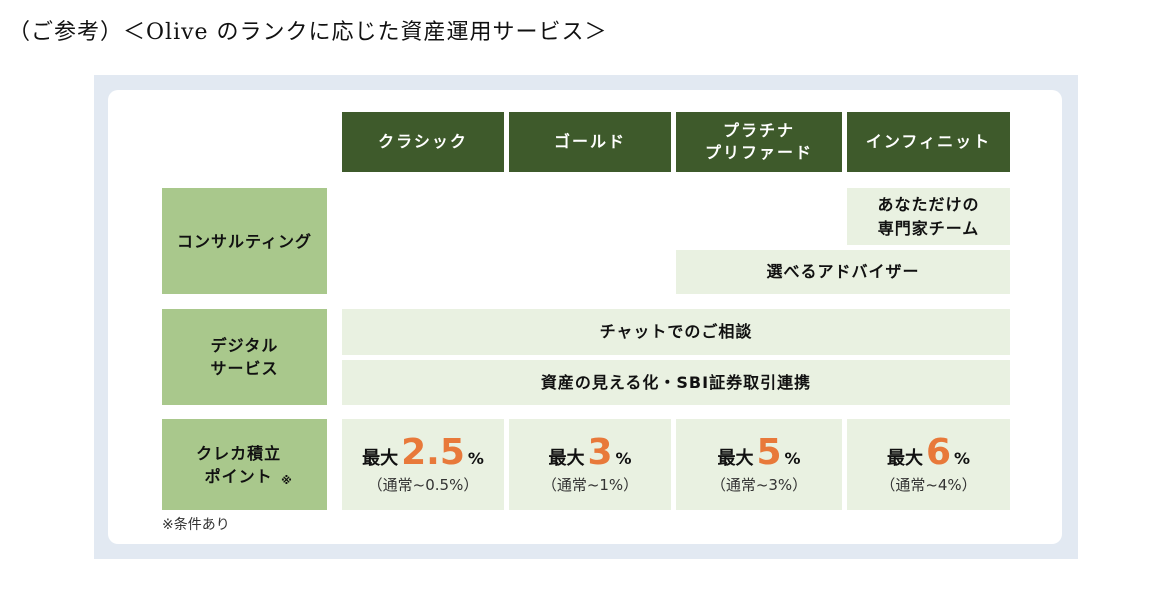 The height and width of the screenshot is (616, 1170). I want to click on points-value: 6, so click(938, 452).